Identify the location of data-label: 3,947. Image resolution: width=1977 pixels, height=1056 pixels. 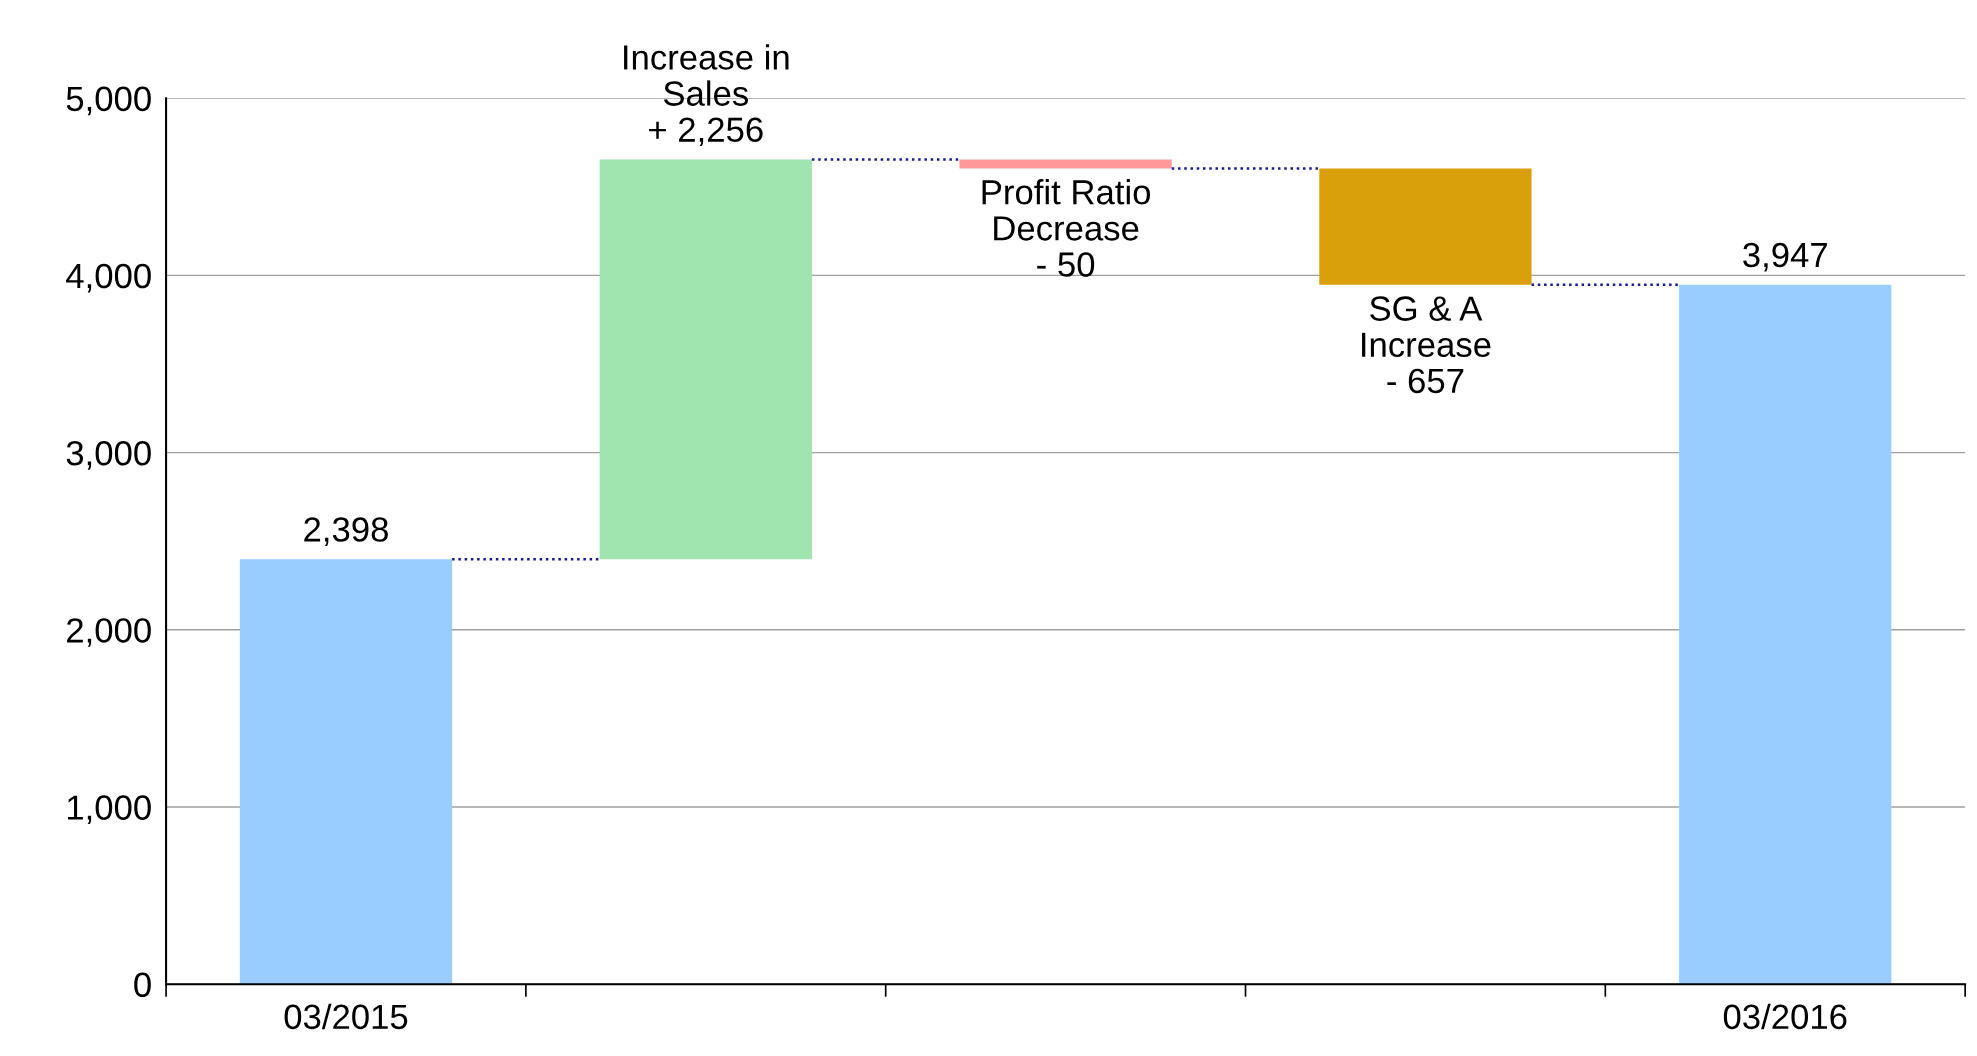
(1785, 257).